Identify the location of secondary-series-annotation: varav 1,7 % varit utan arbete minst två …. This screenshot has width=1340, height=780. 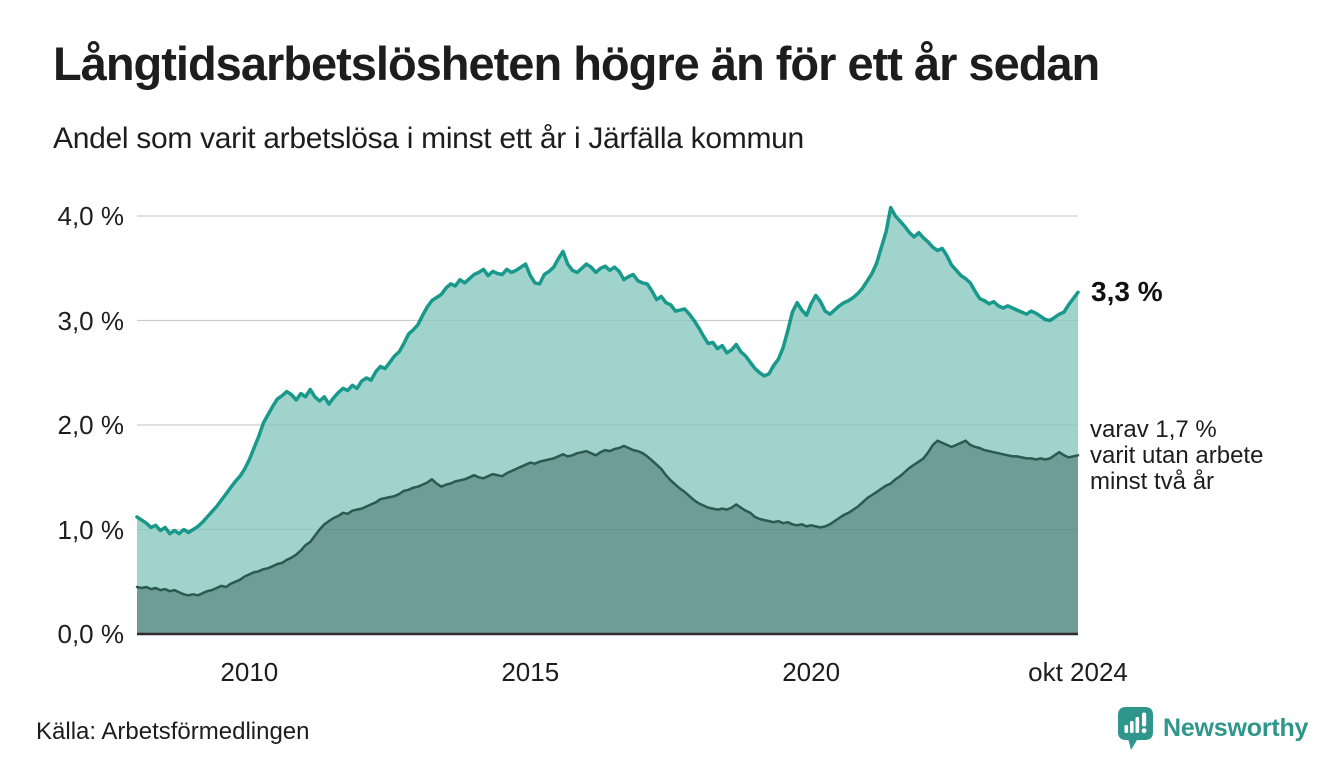
(1176, 456).